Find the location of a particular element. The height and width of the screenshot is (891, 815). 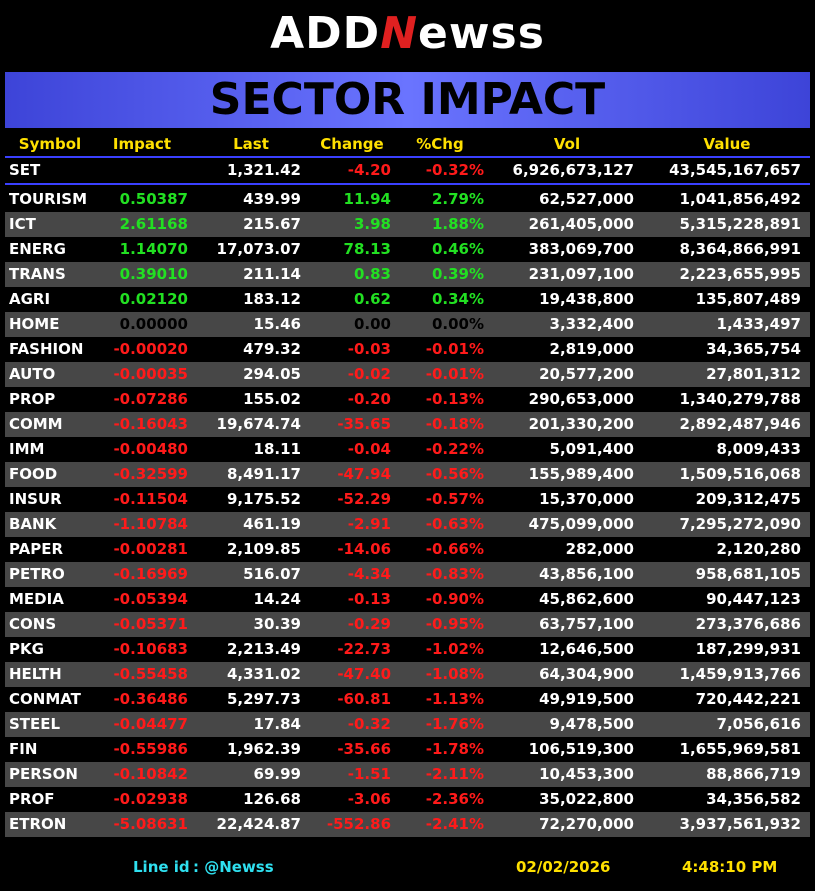

volume: 49,919,500 is located at coordinates (586, 699).